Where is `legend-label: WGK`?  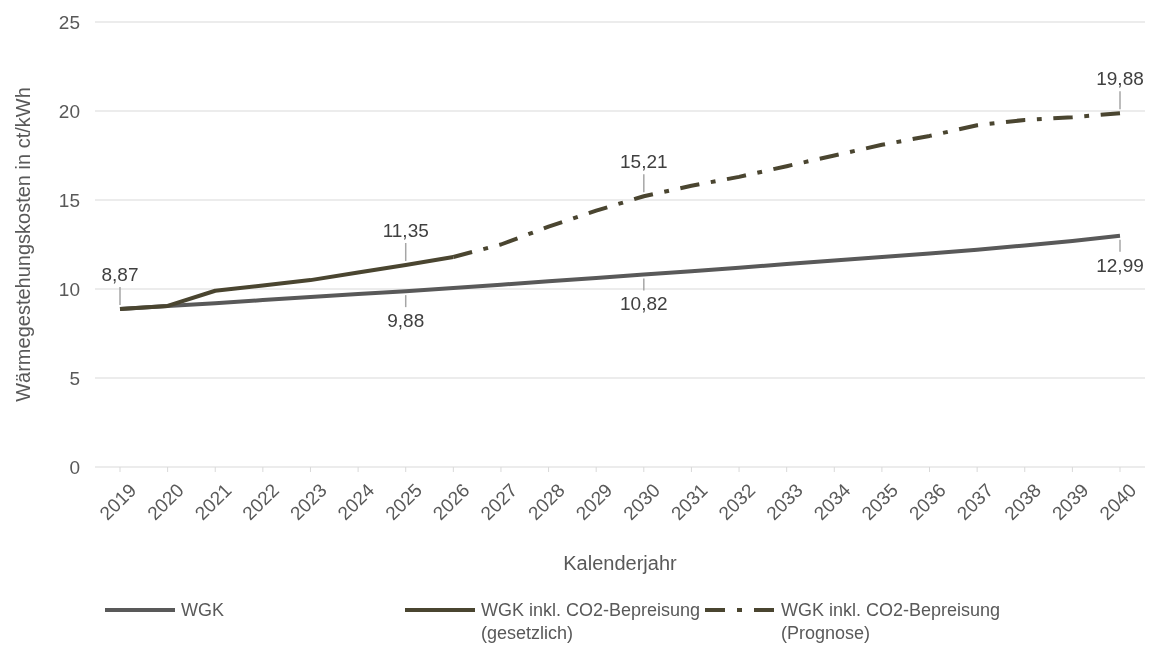
legend-label: WGK is located at coordinates (202, 610).